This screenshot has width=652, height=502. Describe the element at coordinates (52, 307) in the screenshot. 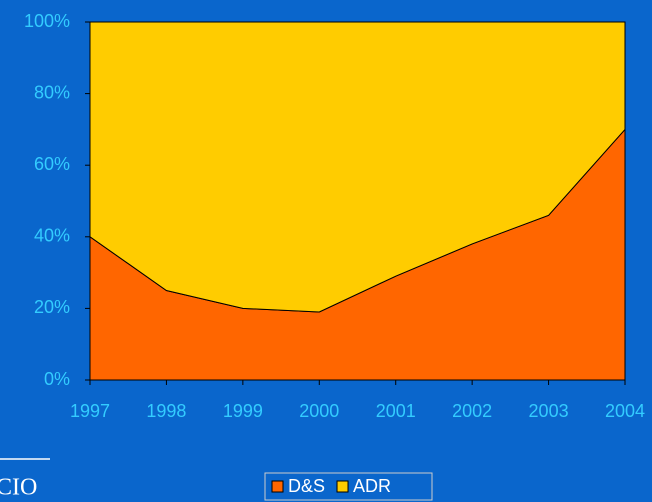

I see `y-tick-label: 20%` at that location.